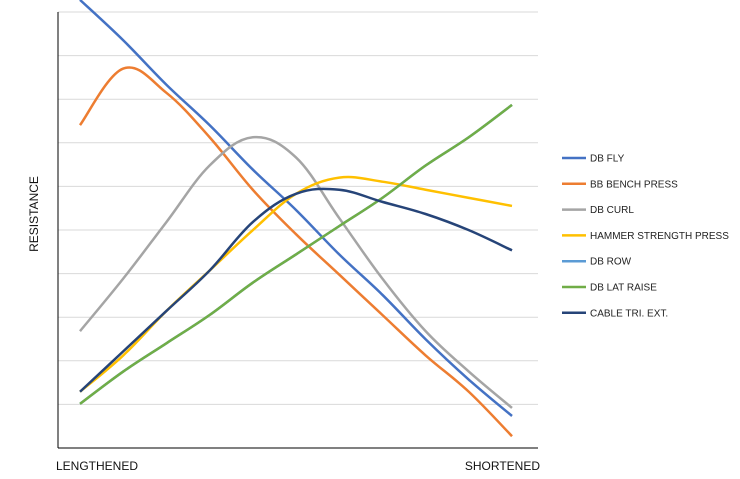 The image size is (740, 479). Describe the element at coordinates (623, 288) in the screenshot. I see `legend-label-db-lat-raise: DB LAT RAISE` at that location.